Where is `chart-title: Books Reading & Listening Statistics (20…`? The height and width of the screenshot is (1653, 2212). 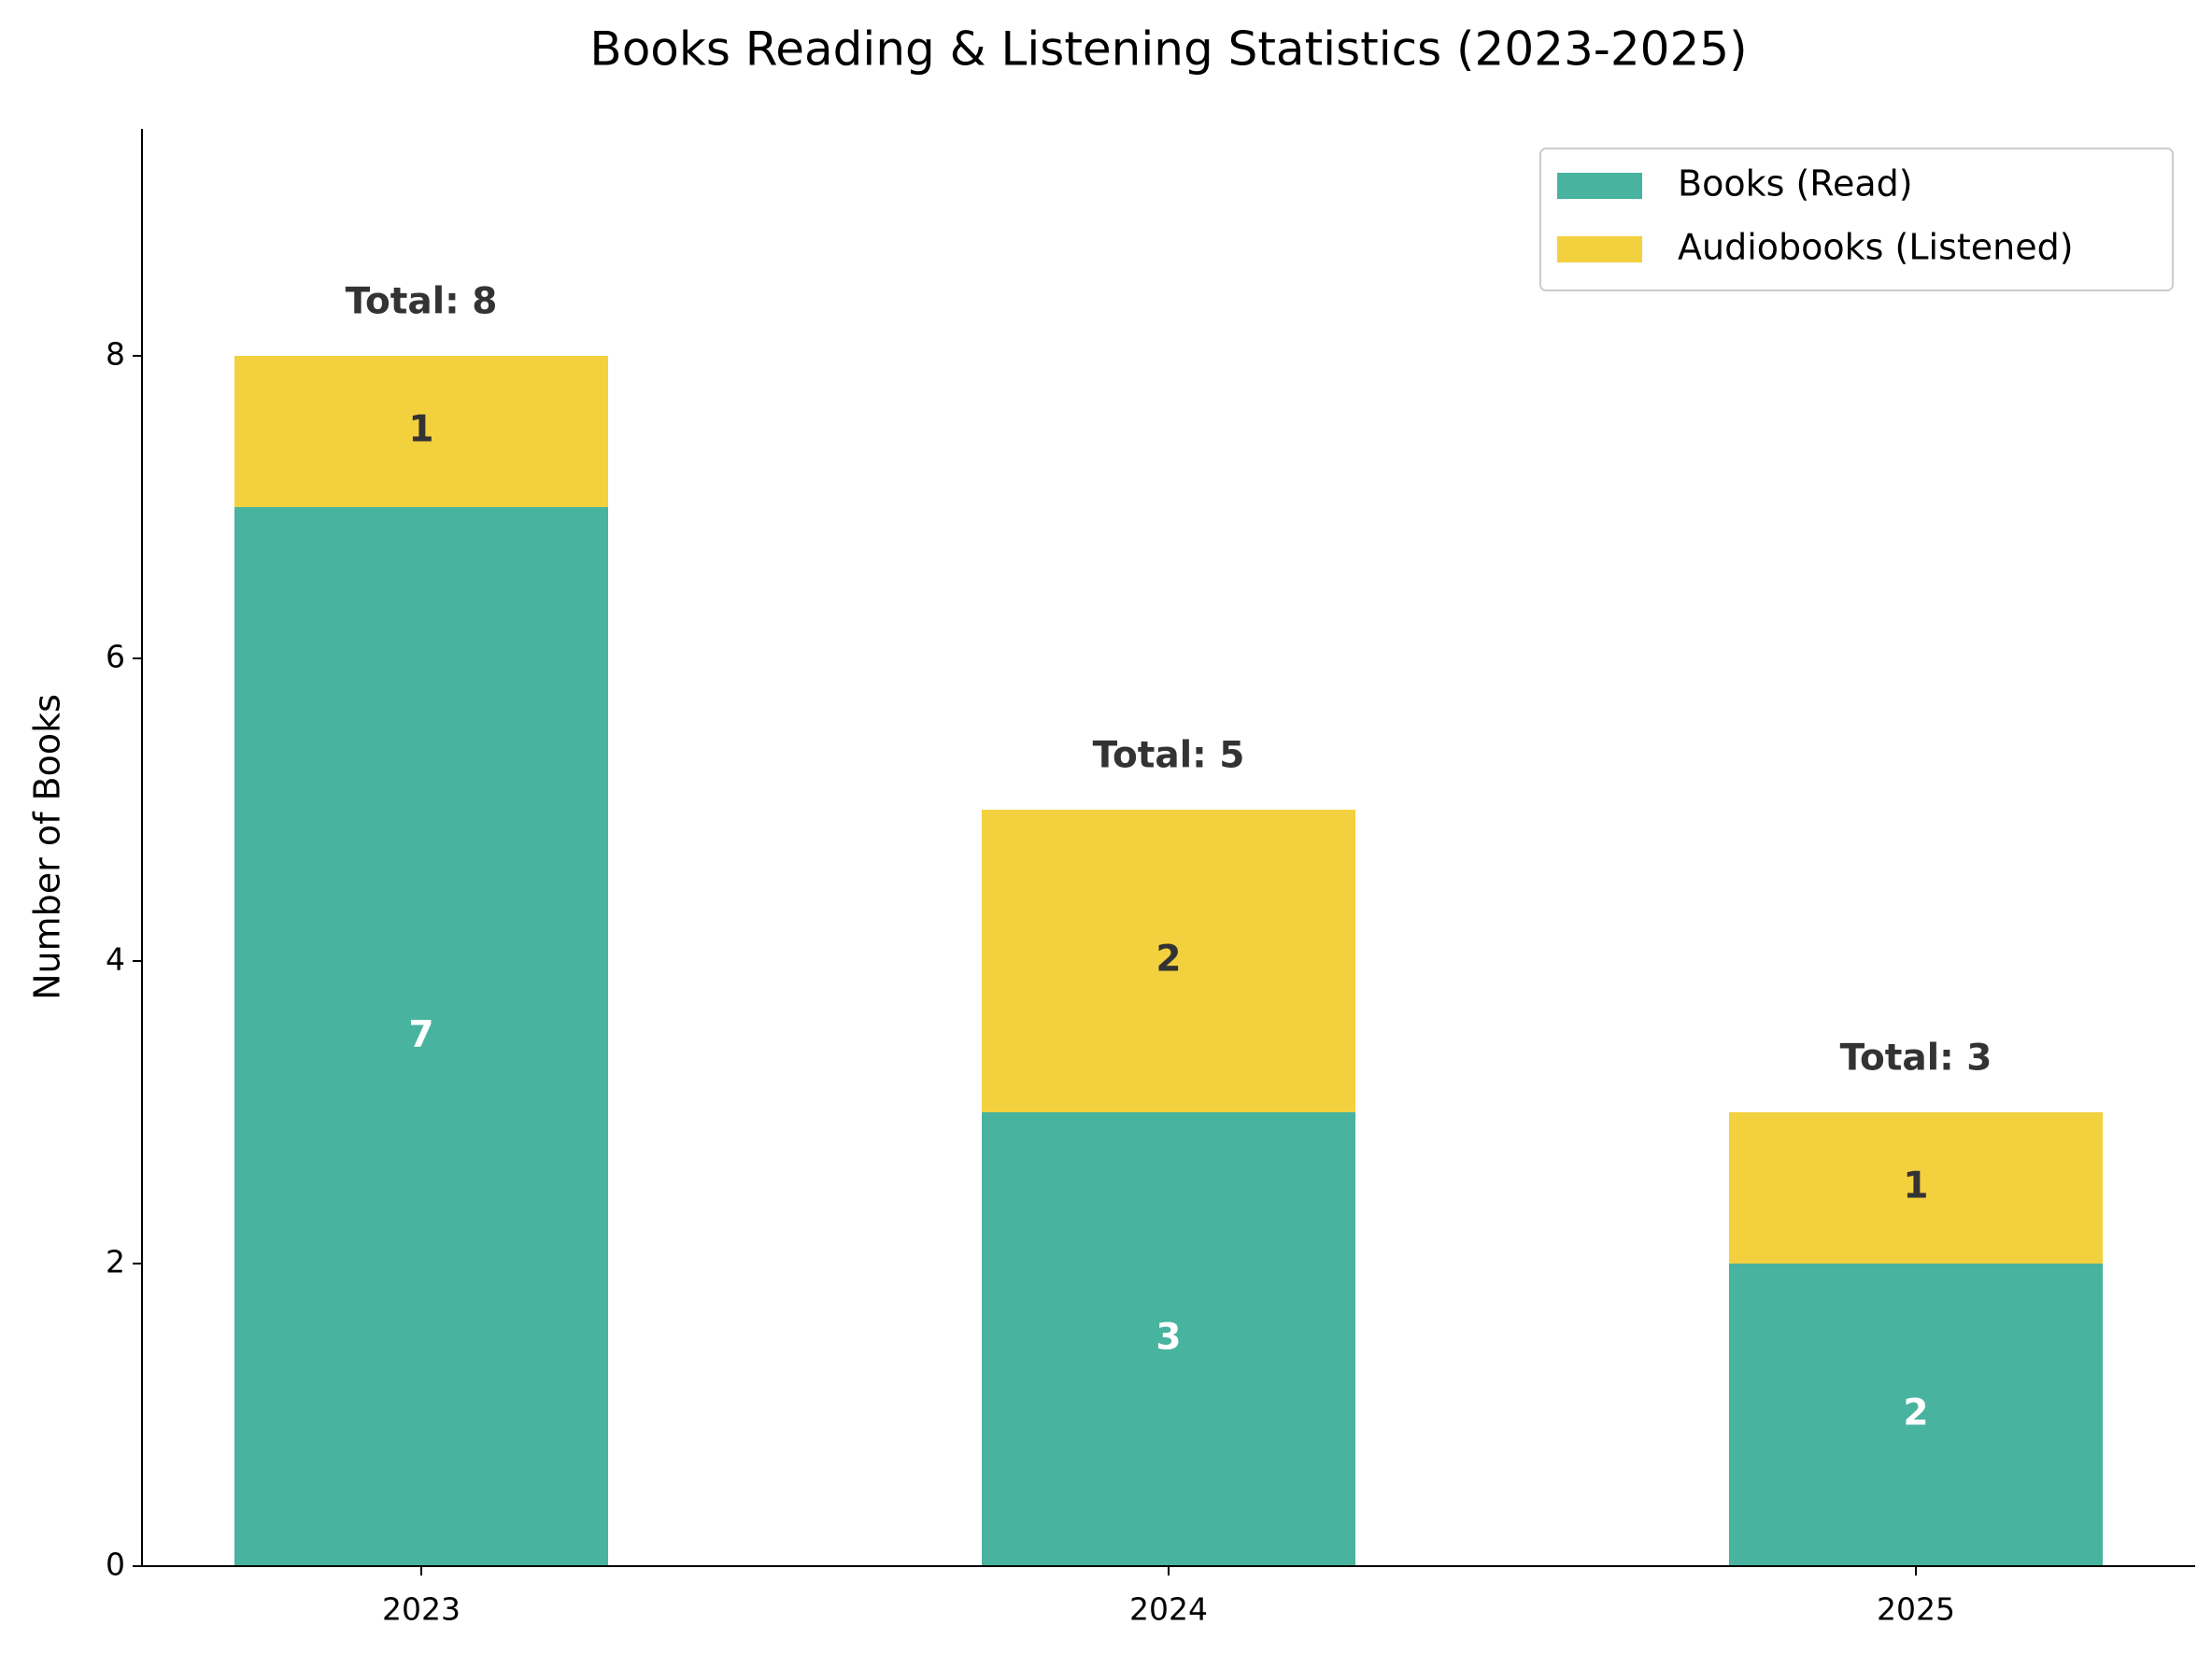
chart-title: Books Reading & Listening Statistics (20… is located at coordinates (1168, 50).